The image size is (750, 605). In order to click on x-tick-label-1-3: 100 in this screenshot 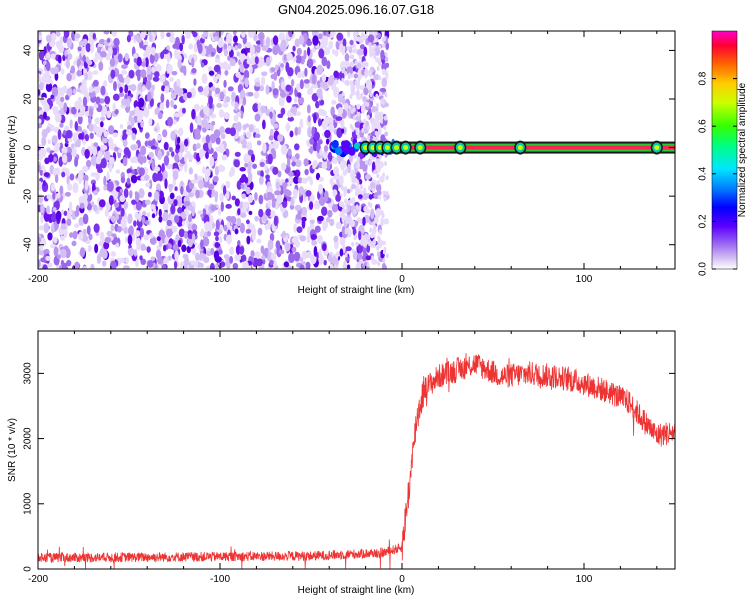, I will do `click(584, 579)`.